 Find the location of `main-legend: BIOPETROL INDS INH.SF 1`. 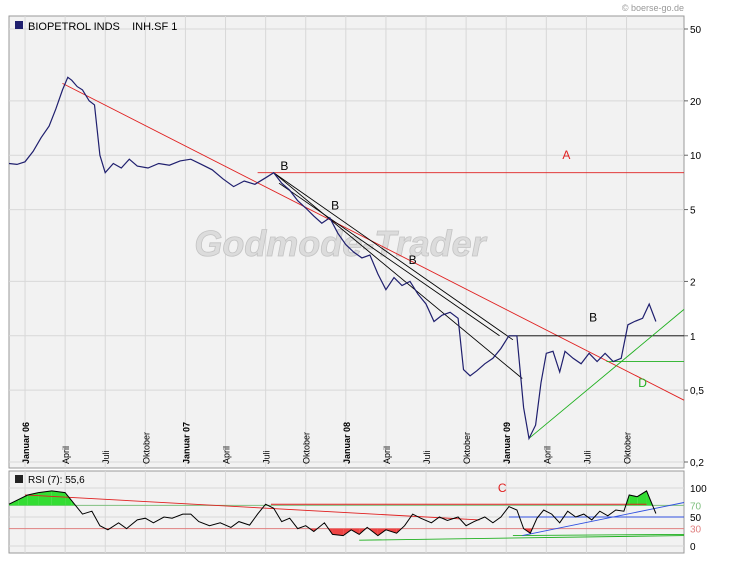

main-legend: BIOPETROL INDS INH.SF 1 is located at coordinates (96, 27).